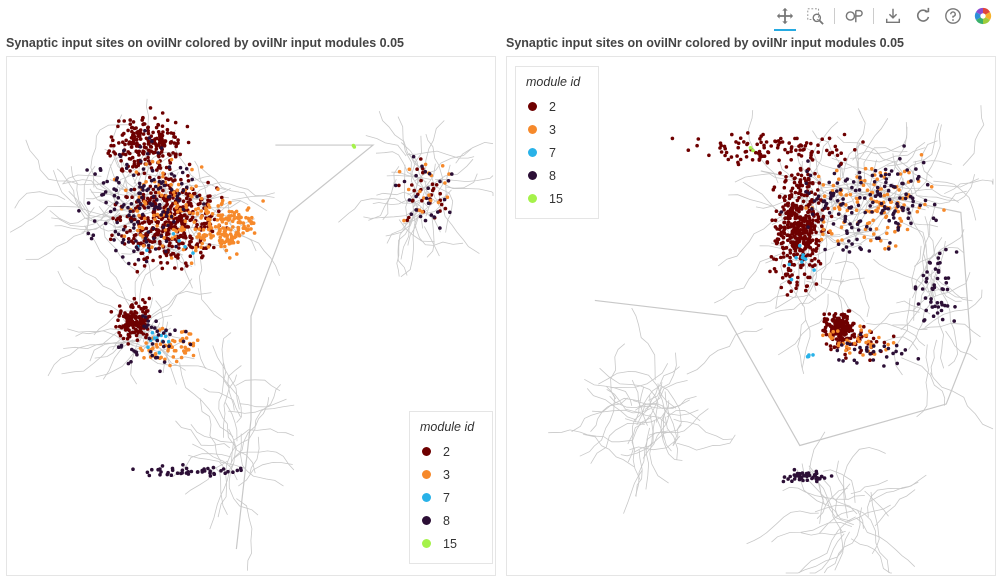 The image size is (1000, 580). I want to click on left-legend: module id 2 3 7 8 15, so click(451, 487).